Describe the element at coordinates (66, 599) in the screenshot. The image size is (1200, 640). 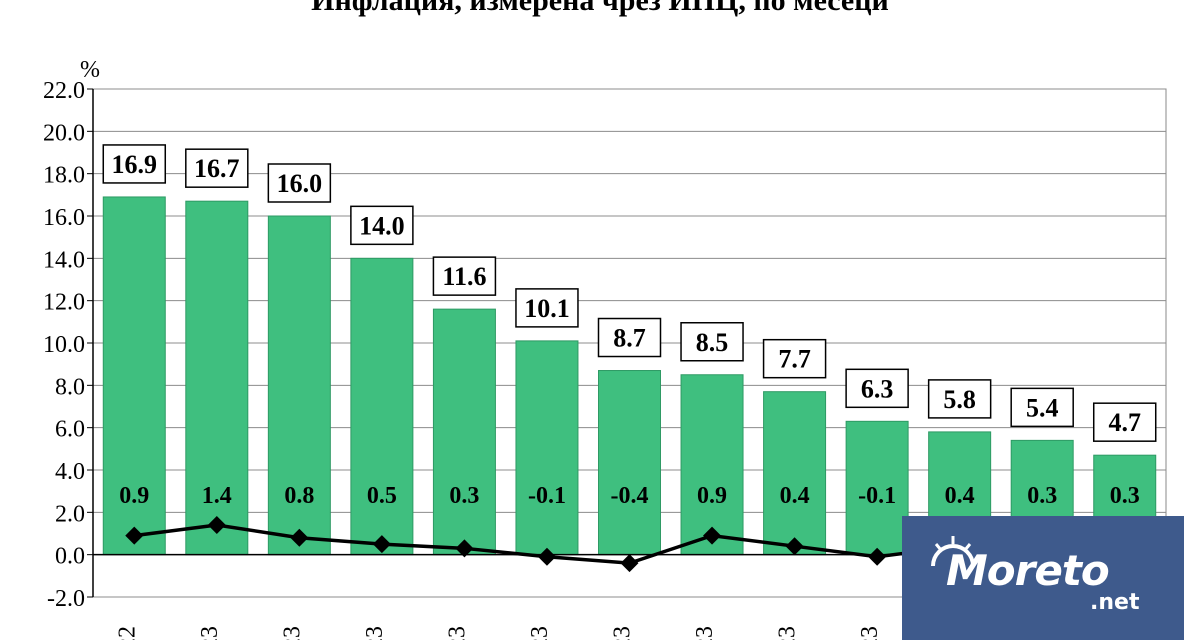
I see `y-tick-label: -2.0` at that location.